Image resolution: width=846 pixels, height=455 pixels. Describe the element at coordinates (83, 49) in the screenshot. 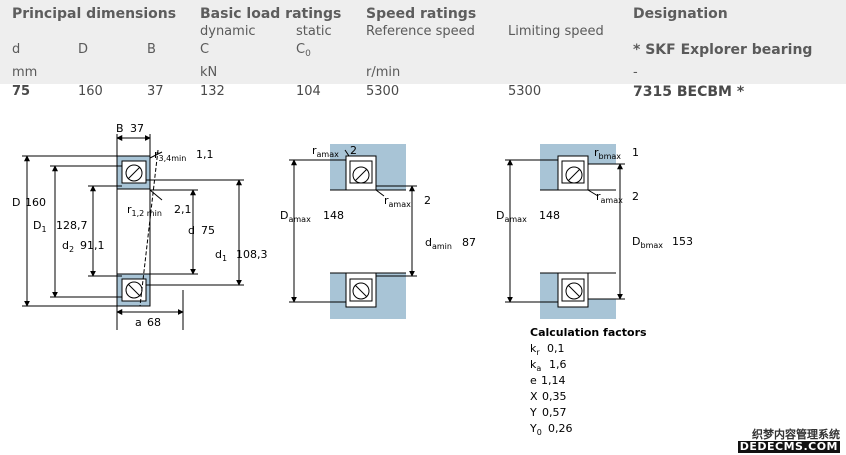

I see `symbol-D: D` at that location.